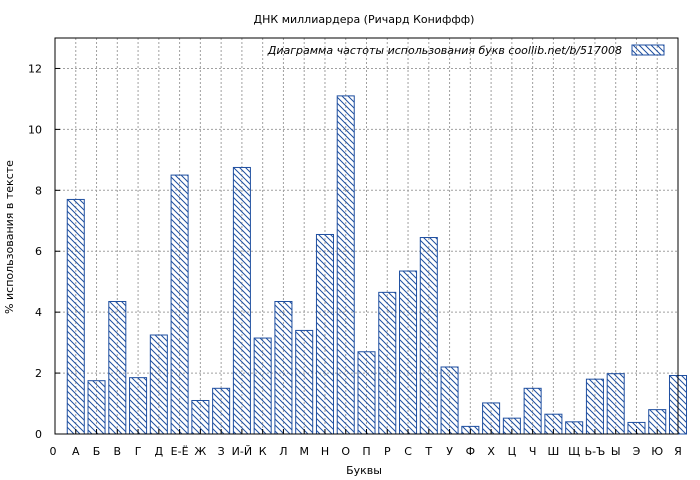 This screenshot has width=700, height=480. I want to click on x-tick-label: Б, so click(97, 451).